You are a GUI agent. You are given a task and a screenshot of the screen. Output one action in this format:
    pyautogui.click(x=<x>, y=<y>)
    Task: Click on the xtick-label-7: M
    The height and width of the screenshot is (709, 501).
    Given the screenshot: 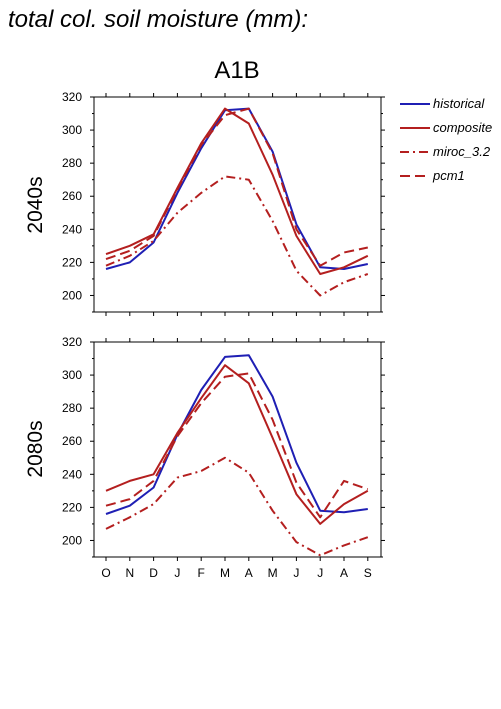 What is the action you would take?
    pyautogui.click(x=273, y=573)
    